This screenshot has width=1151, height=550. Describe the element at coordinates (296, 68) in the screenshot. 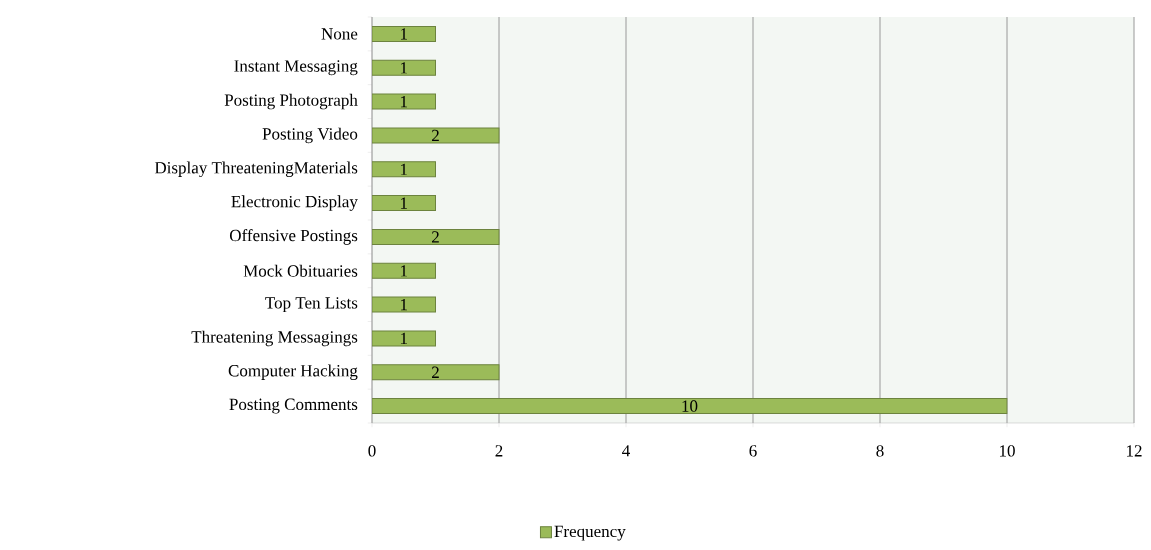

I see `y-tick-label: Instant Messaging` at that location.